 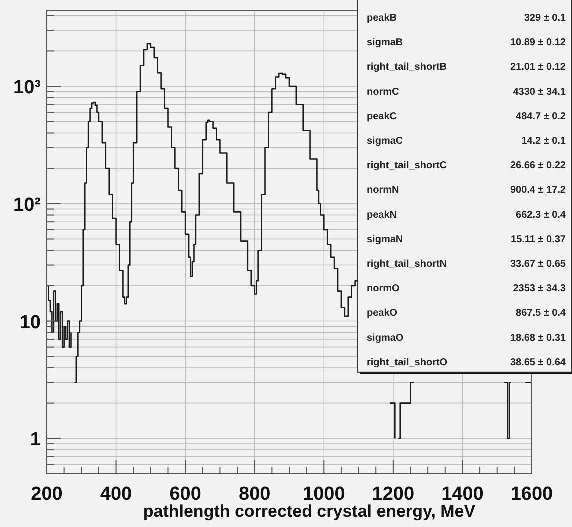 I want to click on text: normN 900.4 ± 17.2, so click(x=466, y=190).